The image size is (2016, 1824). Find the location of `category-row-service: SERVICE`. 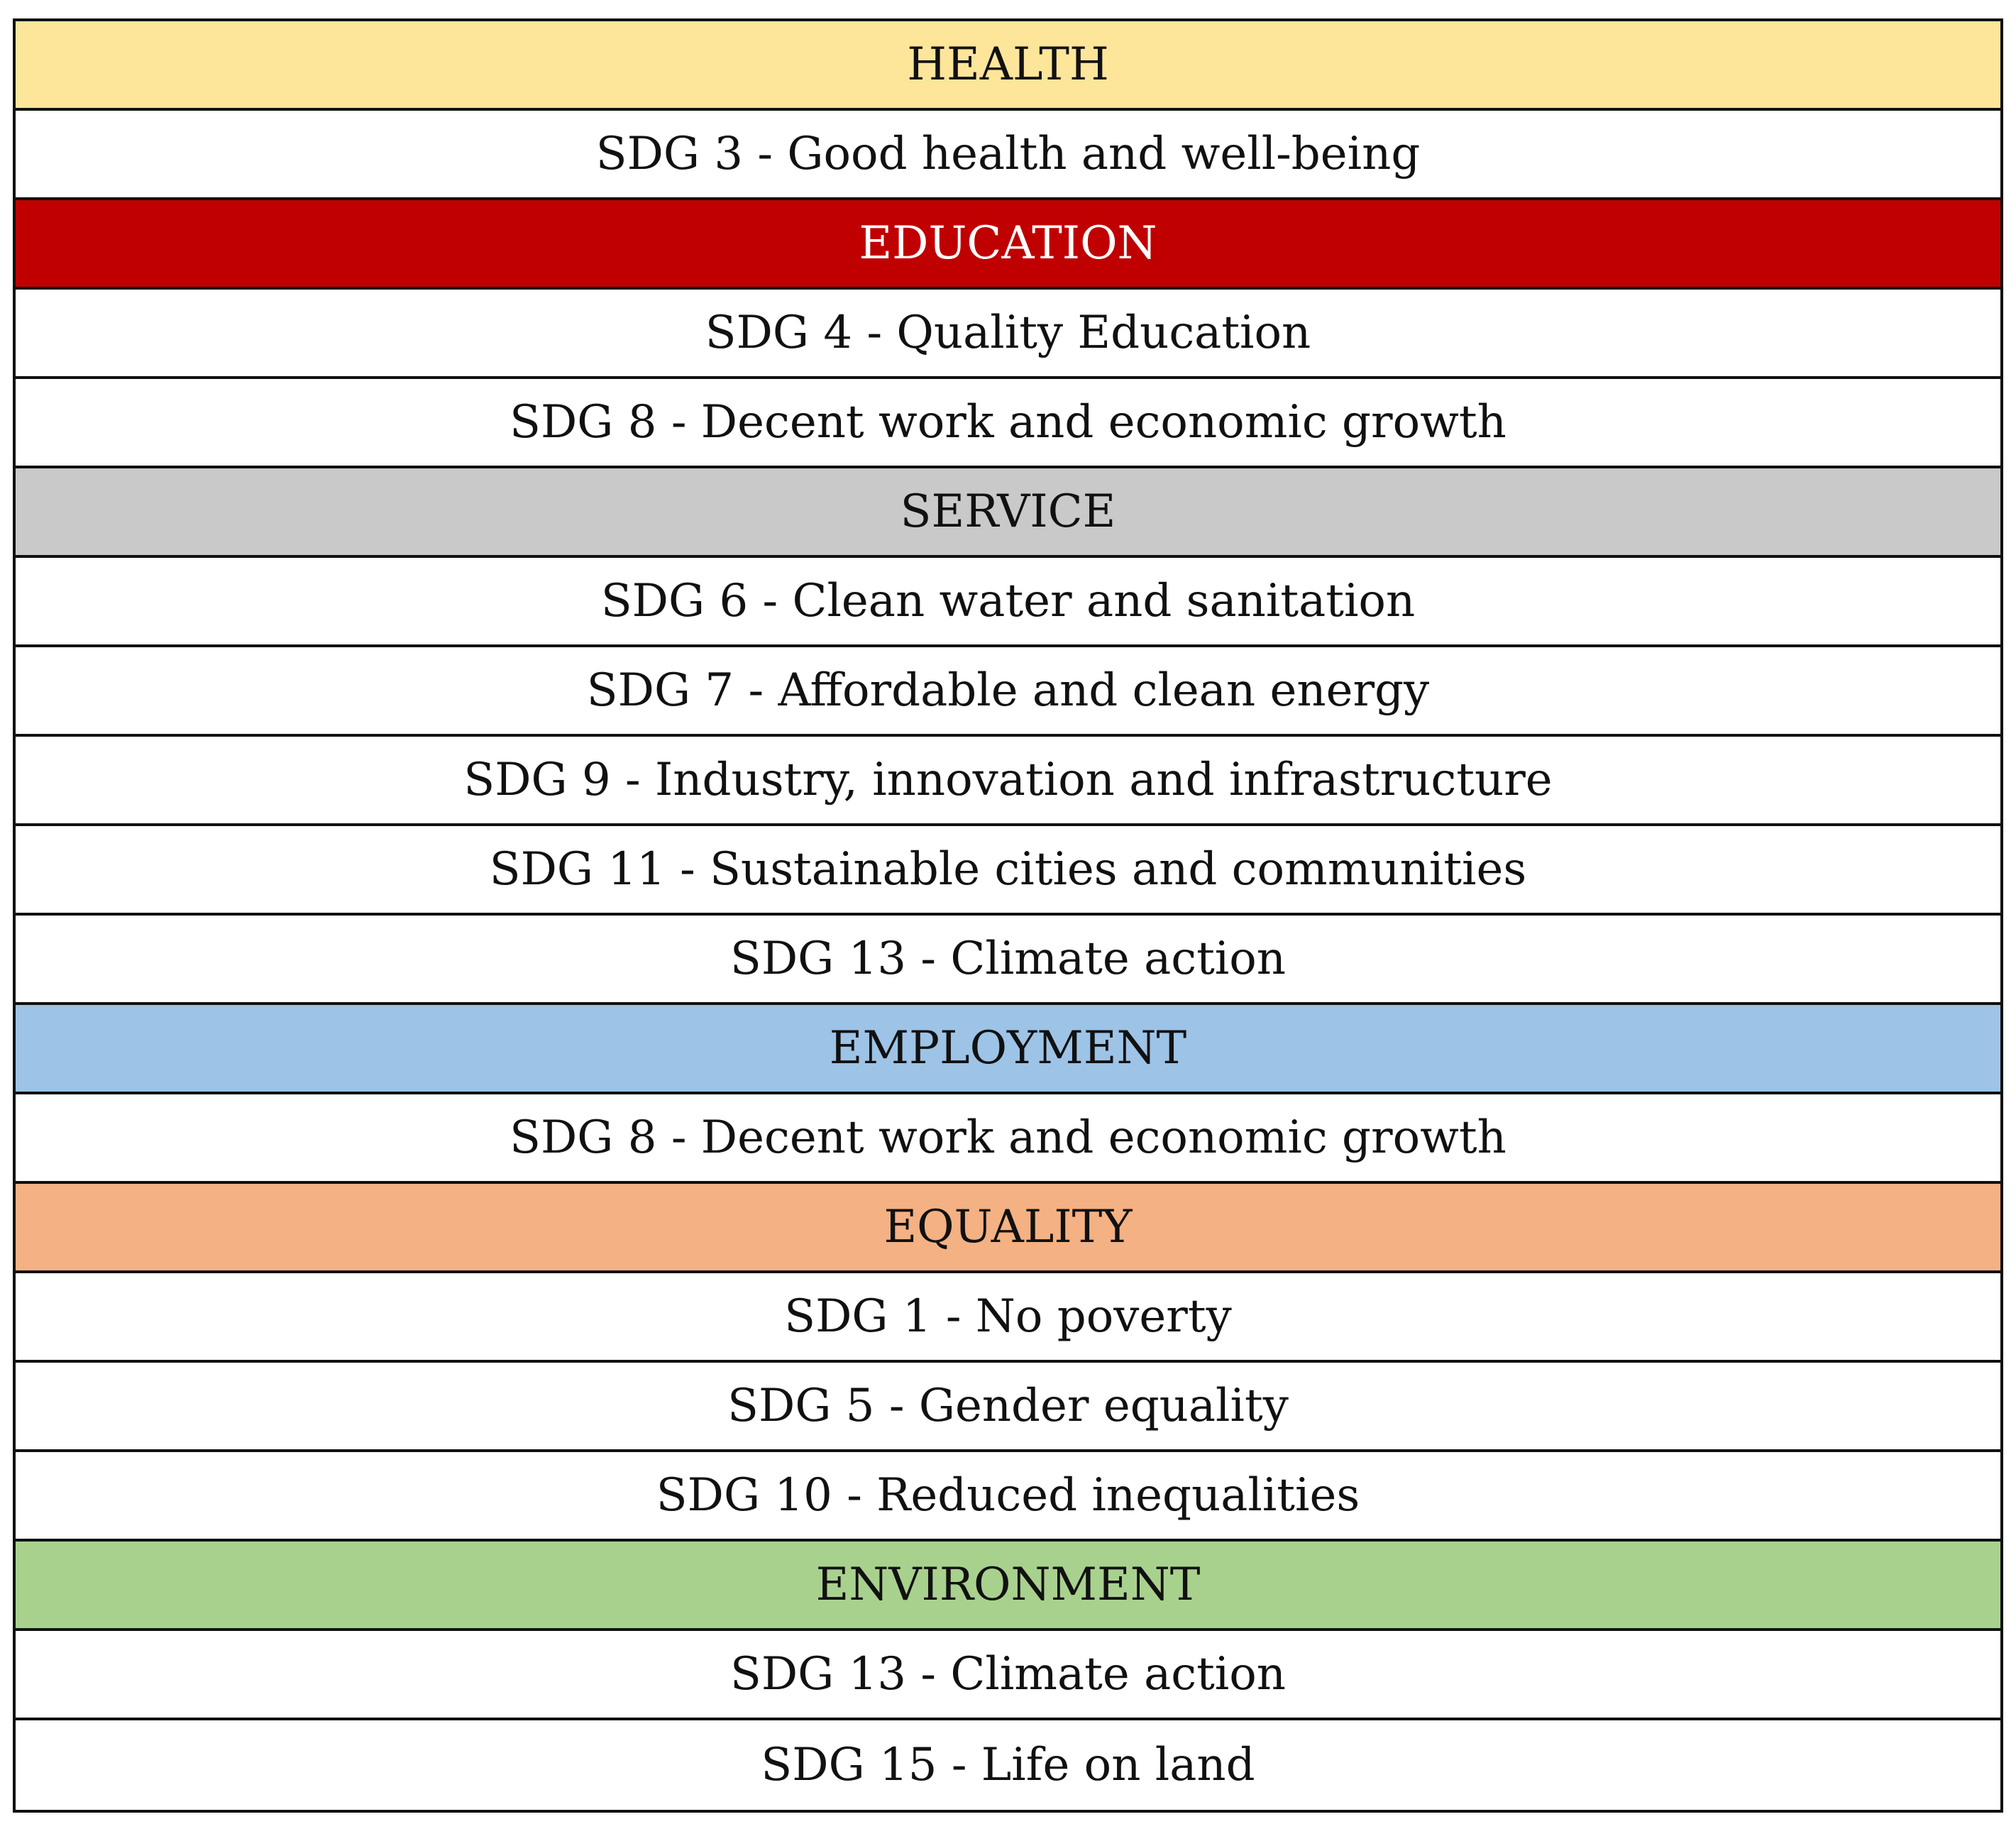

category-row-service: SERVICE is located at coordinates (1008, 513).